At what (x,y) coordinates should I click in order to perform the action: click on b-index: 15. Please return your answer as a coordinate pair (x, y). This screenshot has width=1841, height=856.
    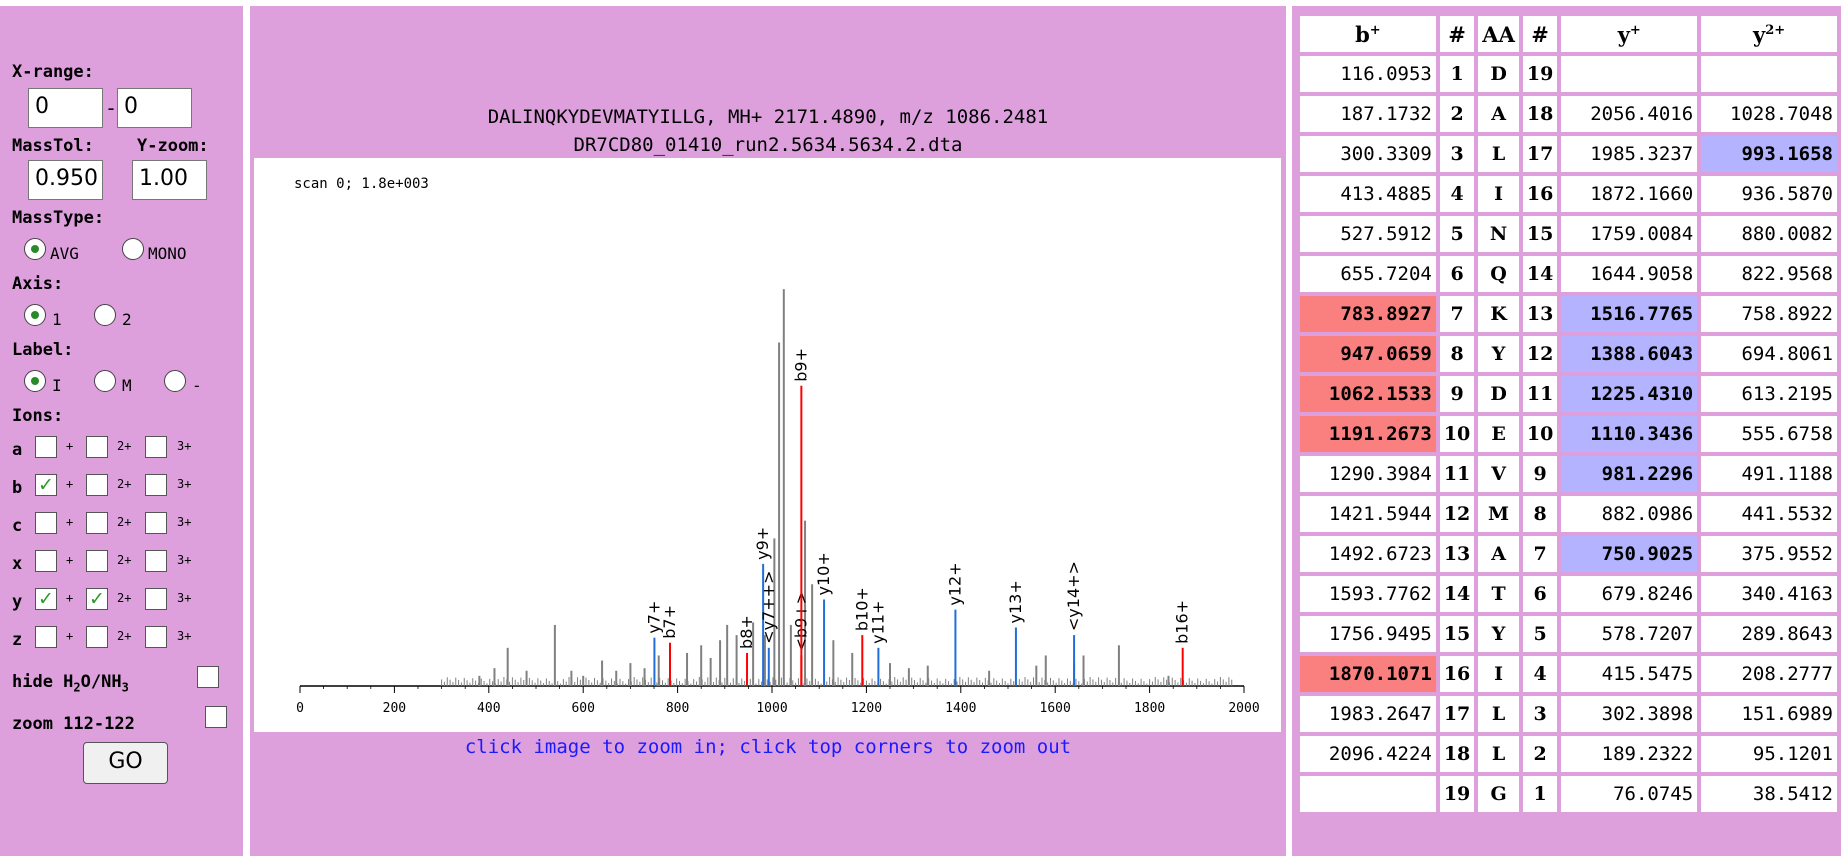
    Looking at the image, I should click on (1457, 634).